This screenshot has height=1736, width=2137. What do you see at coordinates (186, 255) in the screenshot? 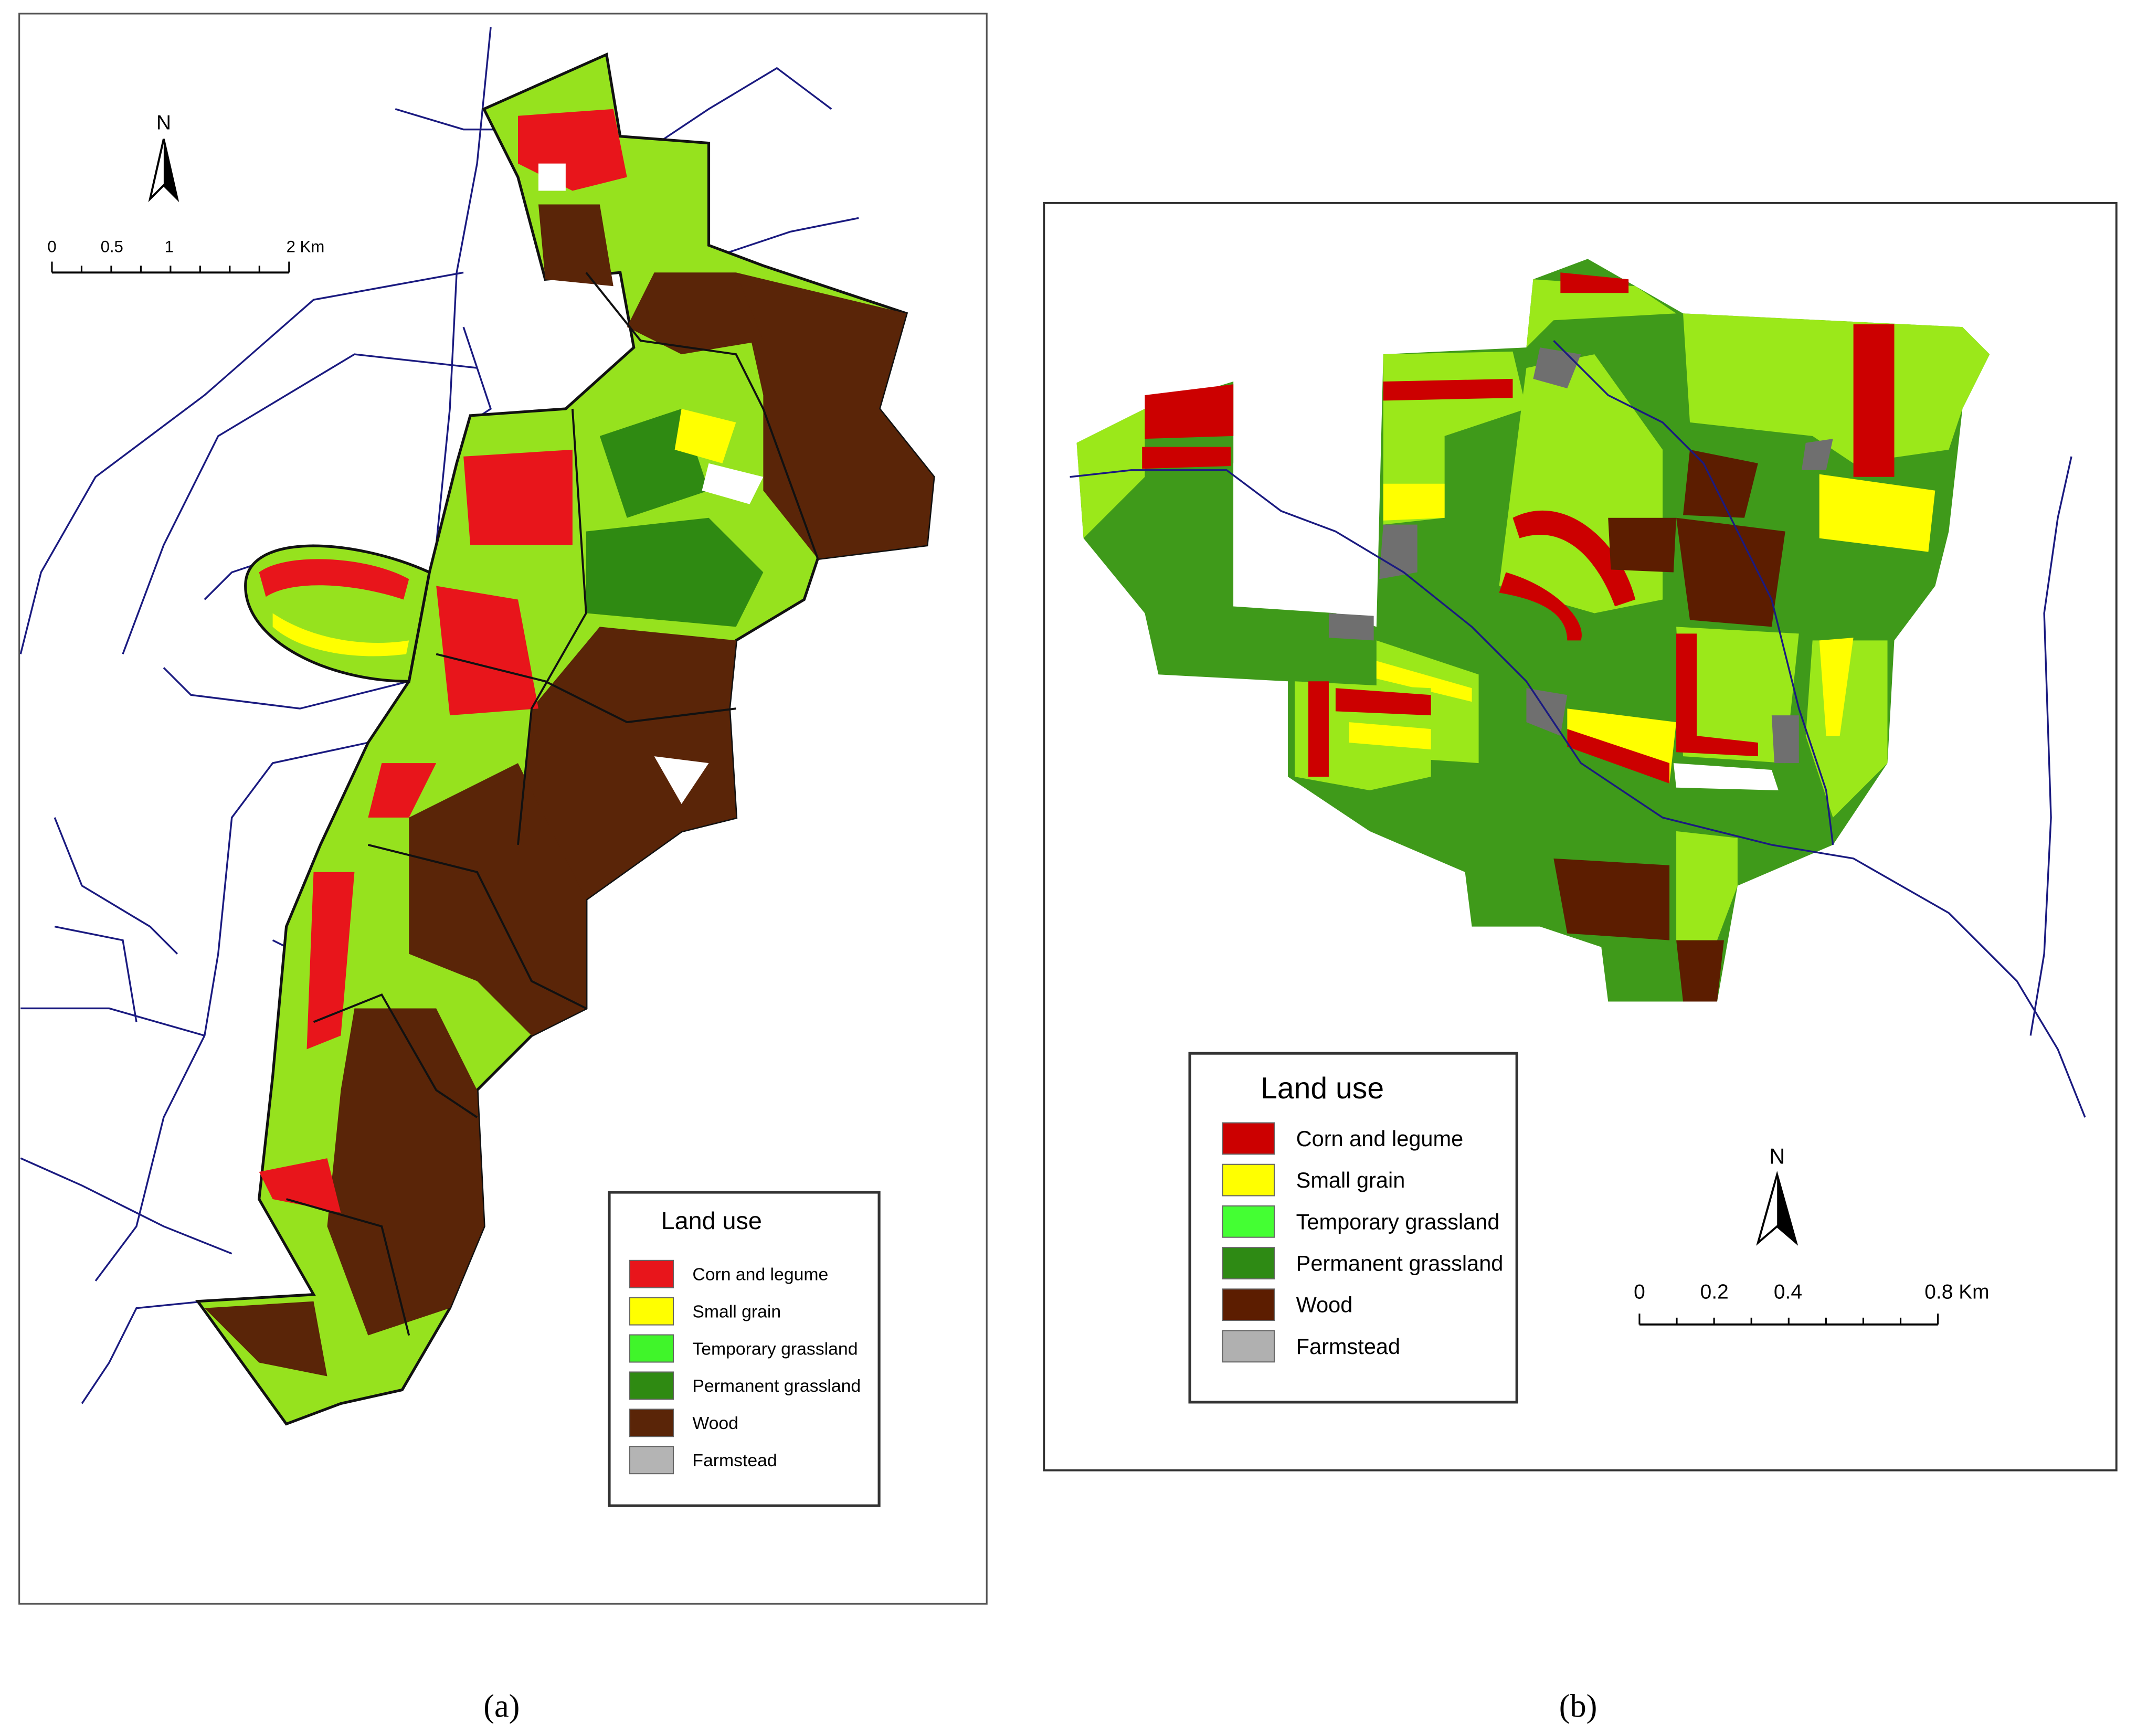
I see `scale-bar: 0 0.5 1 2 Km` at bounding box center [186, 255].